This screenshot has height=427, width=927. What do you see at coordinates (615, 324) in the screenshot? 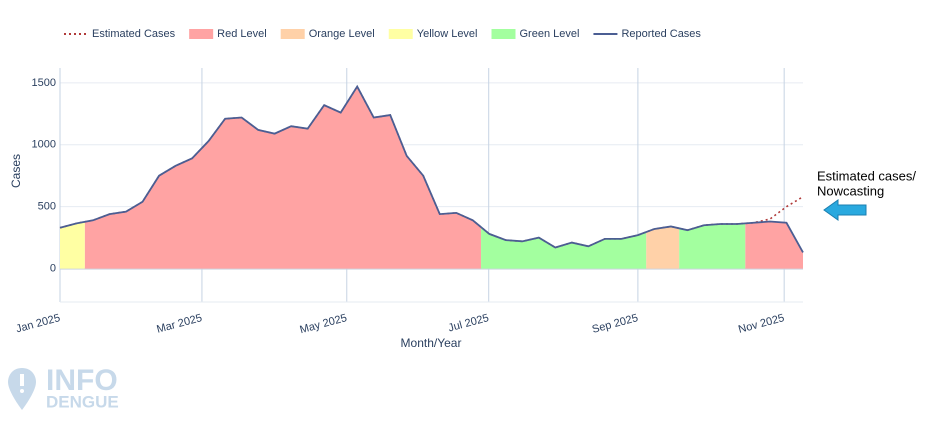
I see `x-tick-label: Sep 2025` at bounding box center [615, 324].